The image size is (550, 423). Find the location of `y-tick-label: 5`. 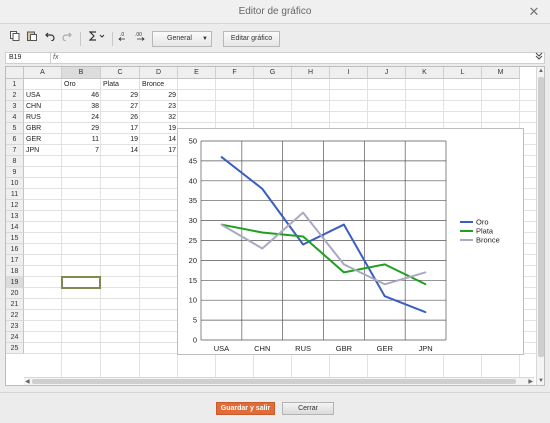

y-tick-label: 5 is located at coordinates (195, 320).